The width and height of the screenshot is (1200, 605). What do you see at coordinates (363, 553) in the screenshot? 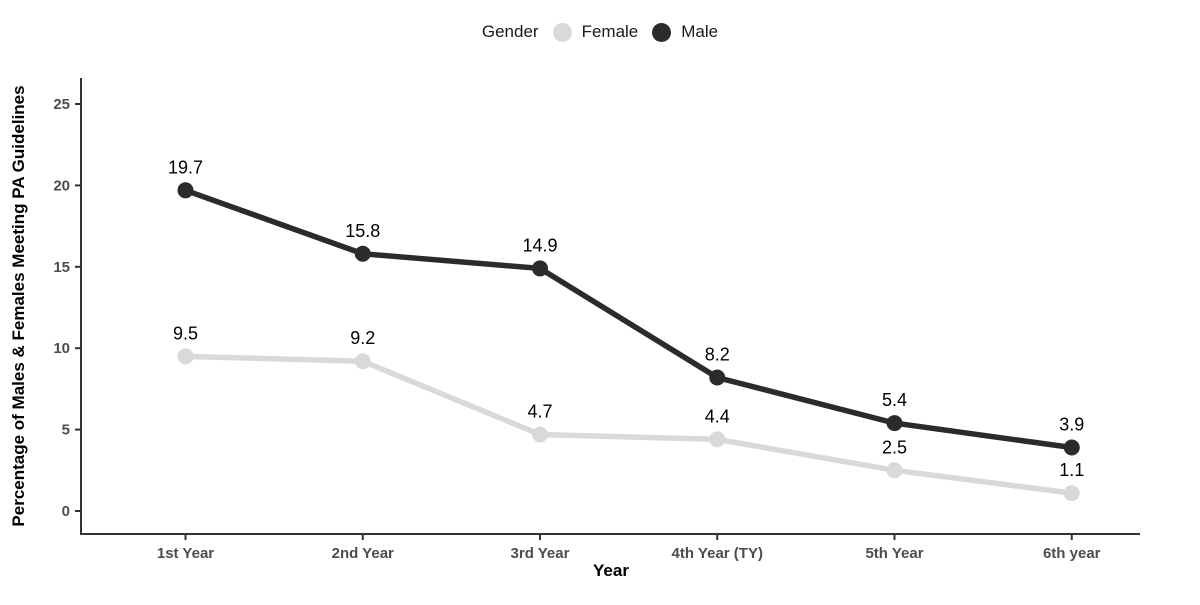
I see `x-tick-label: 2nd Year` at bounding box center [363, 553].